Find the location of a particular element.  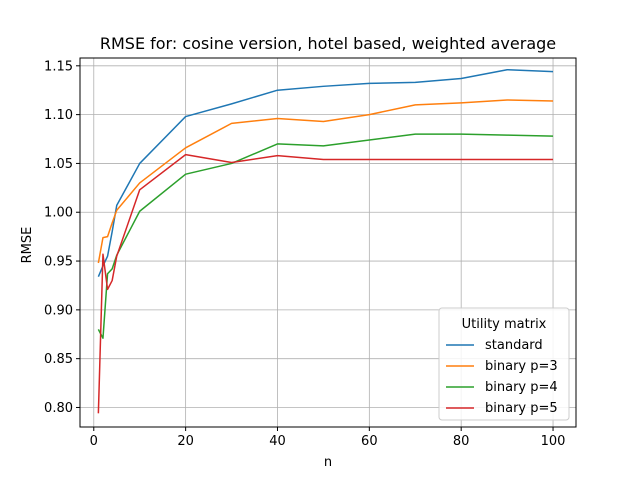

legend-label: binary p=3 is located at coordinates (521, 366).